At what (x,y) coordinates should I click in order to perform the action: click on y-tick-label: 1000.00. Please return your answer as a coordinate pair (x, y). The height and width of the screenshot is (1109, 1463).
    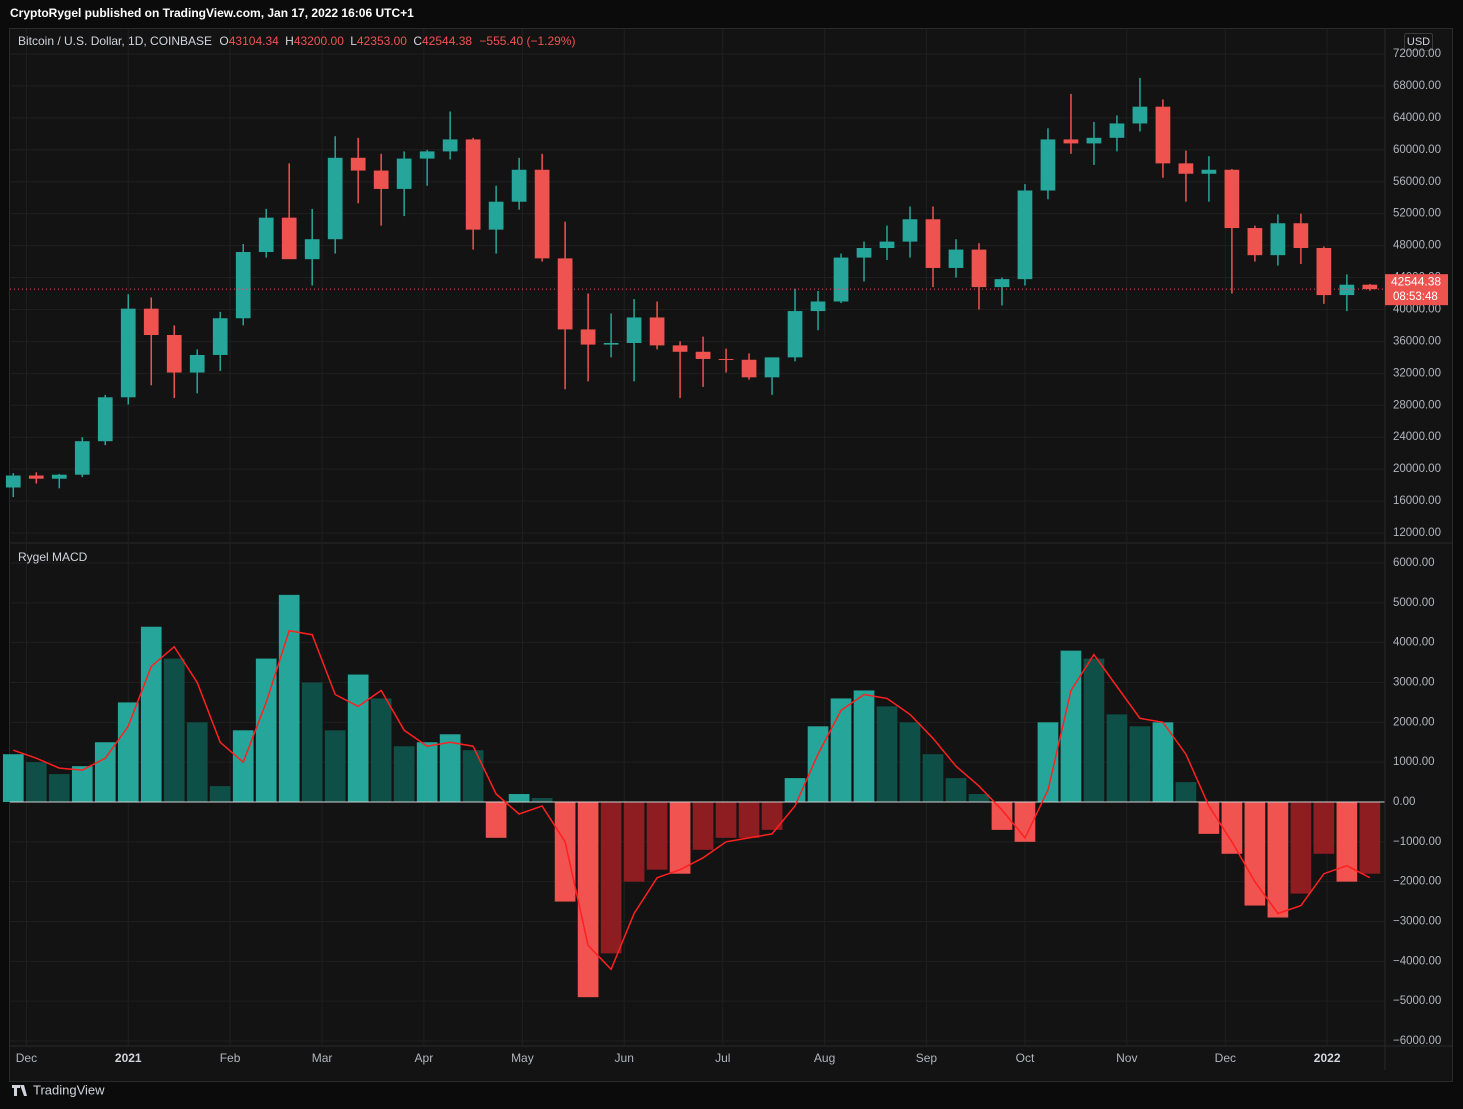
    Looking at the image, I should click on (1414, 762).